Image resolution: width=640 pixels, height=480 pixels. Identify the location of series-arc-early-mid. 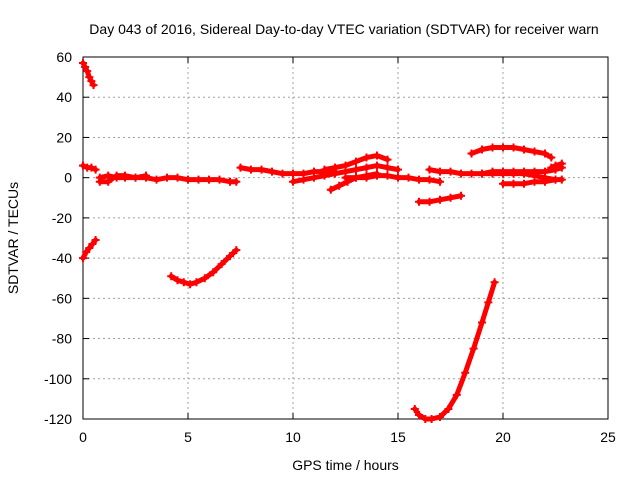
(89, 167).